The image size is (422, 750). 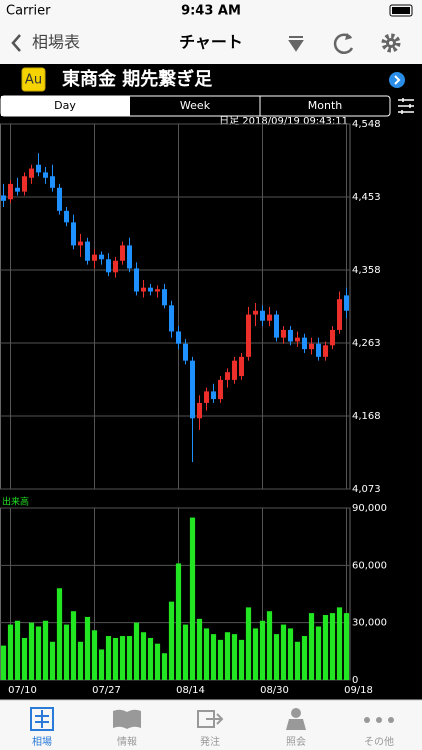 I want to click on badge-label: Au, so click(x=33, y=80).